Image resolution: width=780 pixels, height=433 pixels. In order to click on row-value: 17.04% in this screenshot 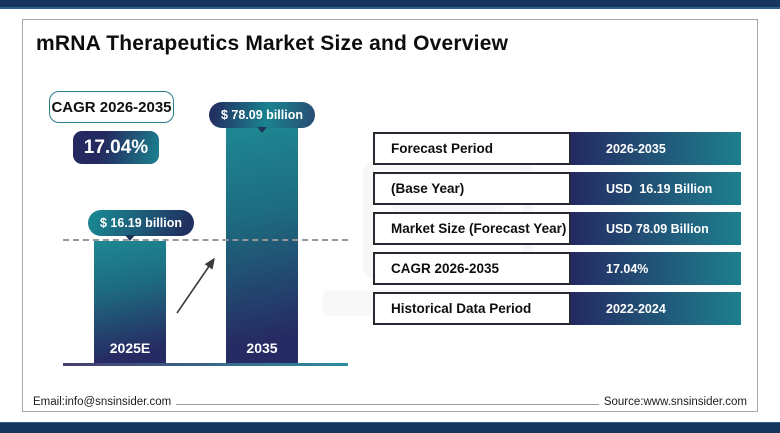, I will do `click(627, 268)`.